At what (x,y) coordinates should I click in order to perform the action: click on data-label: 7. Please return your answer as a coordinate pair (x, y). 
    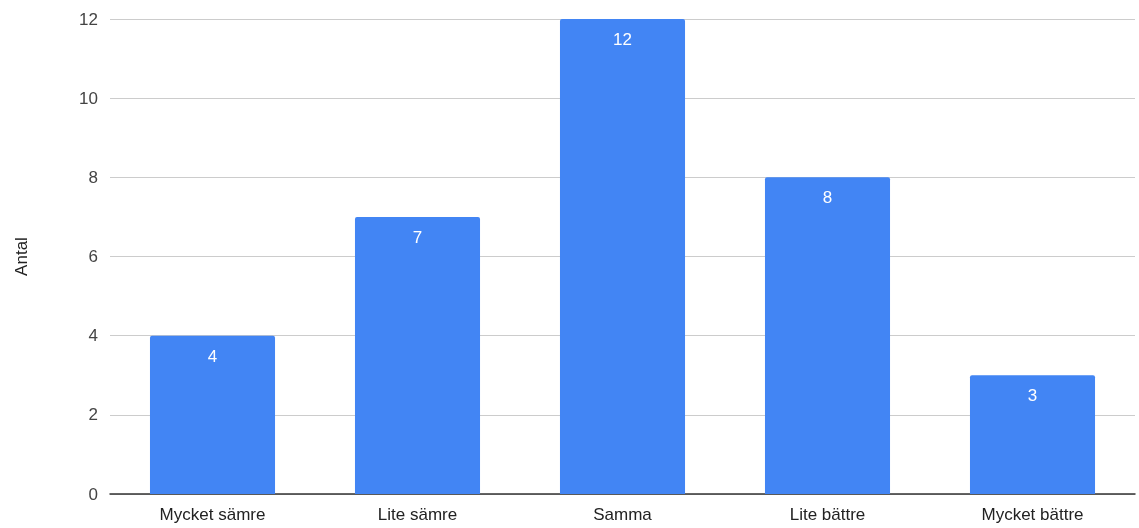
    Looking at the image, I should click on (417, 237).